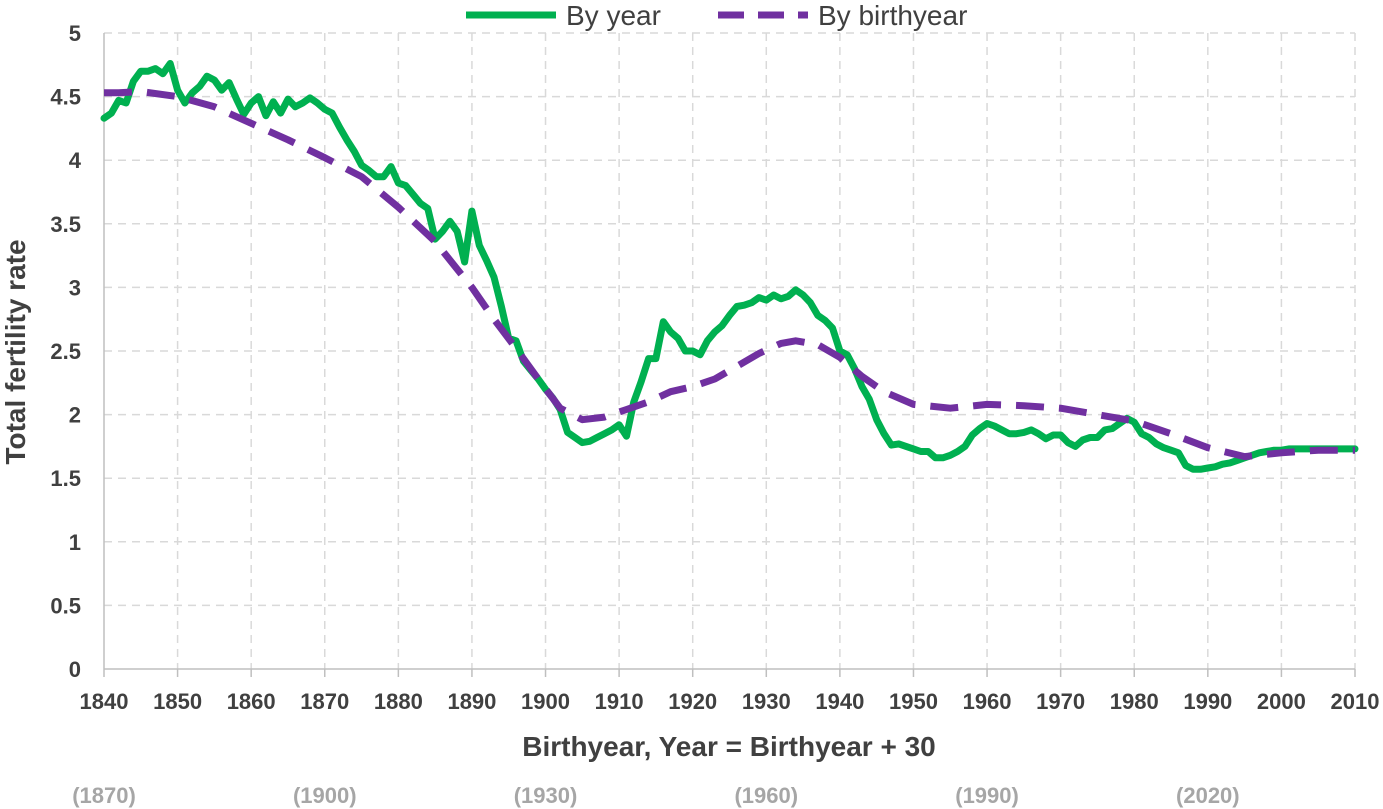 The width and height of the screenshot is (1383, 809). I want to click on y-tick-label: 1, so click(75, 542).